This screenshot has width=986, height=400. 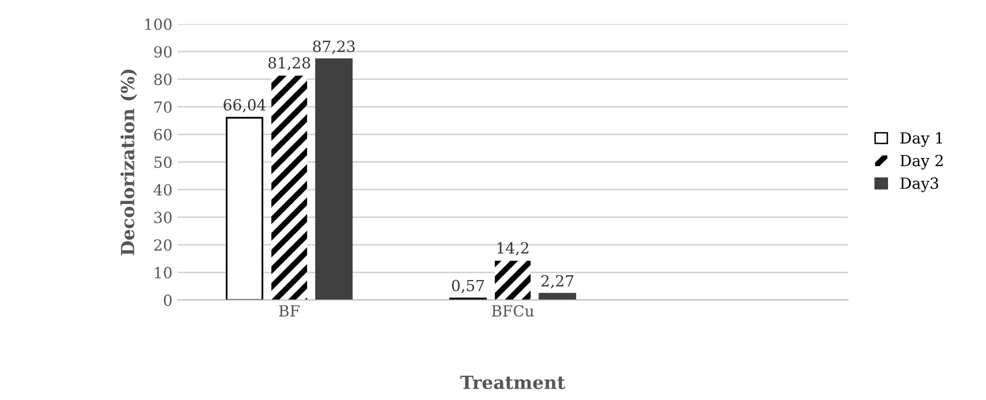 What do you see at coordinates (921, 162) in the screenshot?
I see `legend-label: Day 2` at bounding box center [921, 162].